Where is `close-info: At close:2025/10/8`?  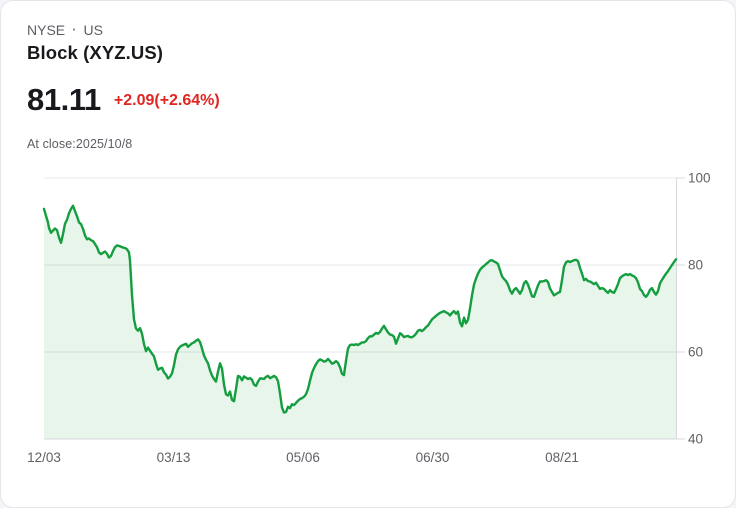 close-info: At close:2025/10/8 is located at coordinates (80, 144).